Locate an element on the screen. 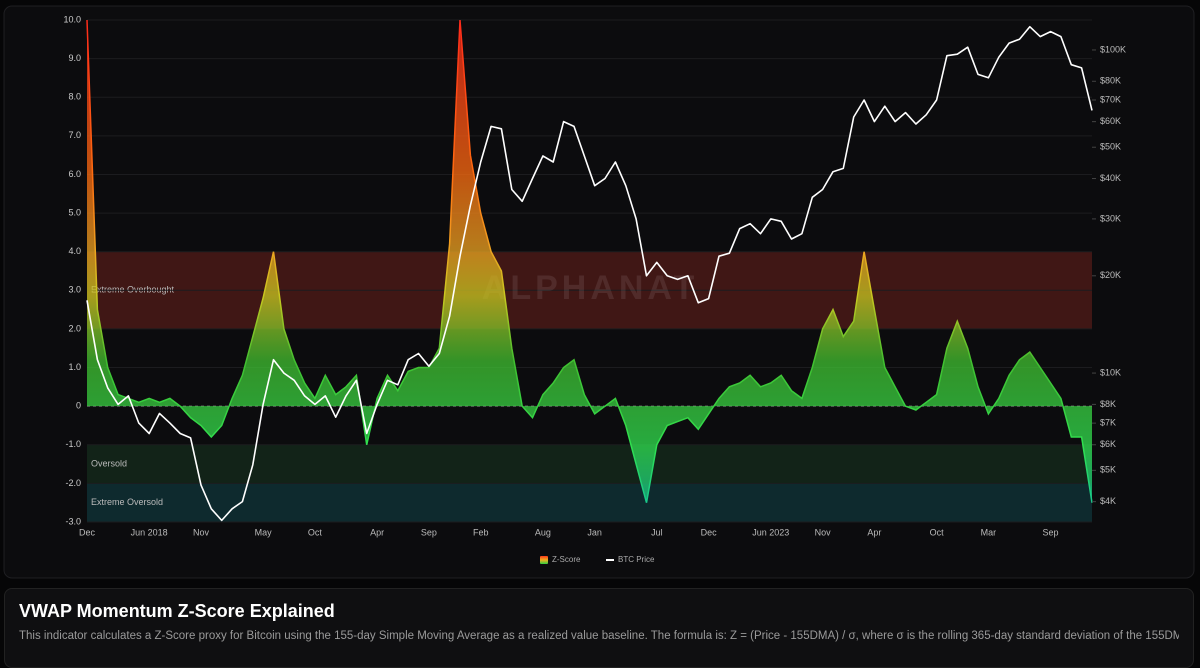 This screenshot has width=1200, height=668. y-tick-label: 3.0 is located at coordinates (74, 290).